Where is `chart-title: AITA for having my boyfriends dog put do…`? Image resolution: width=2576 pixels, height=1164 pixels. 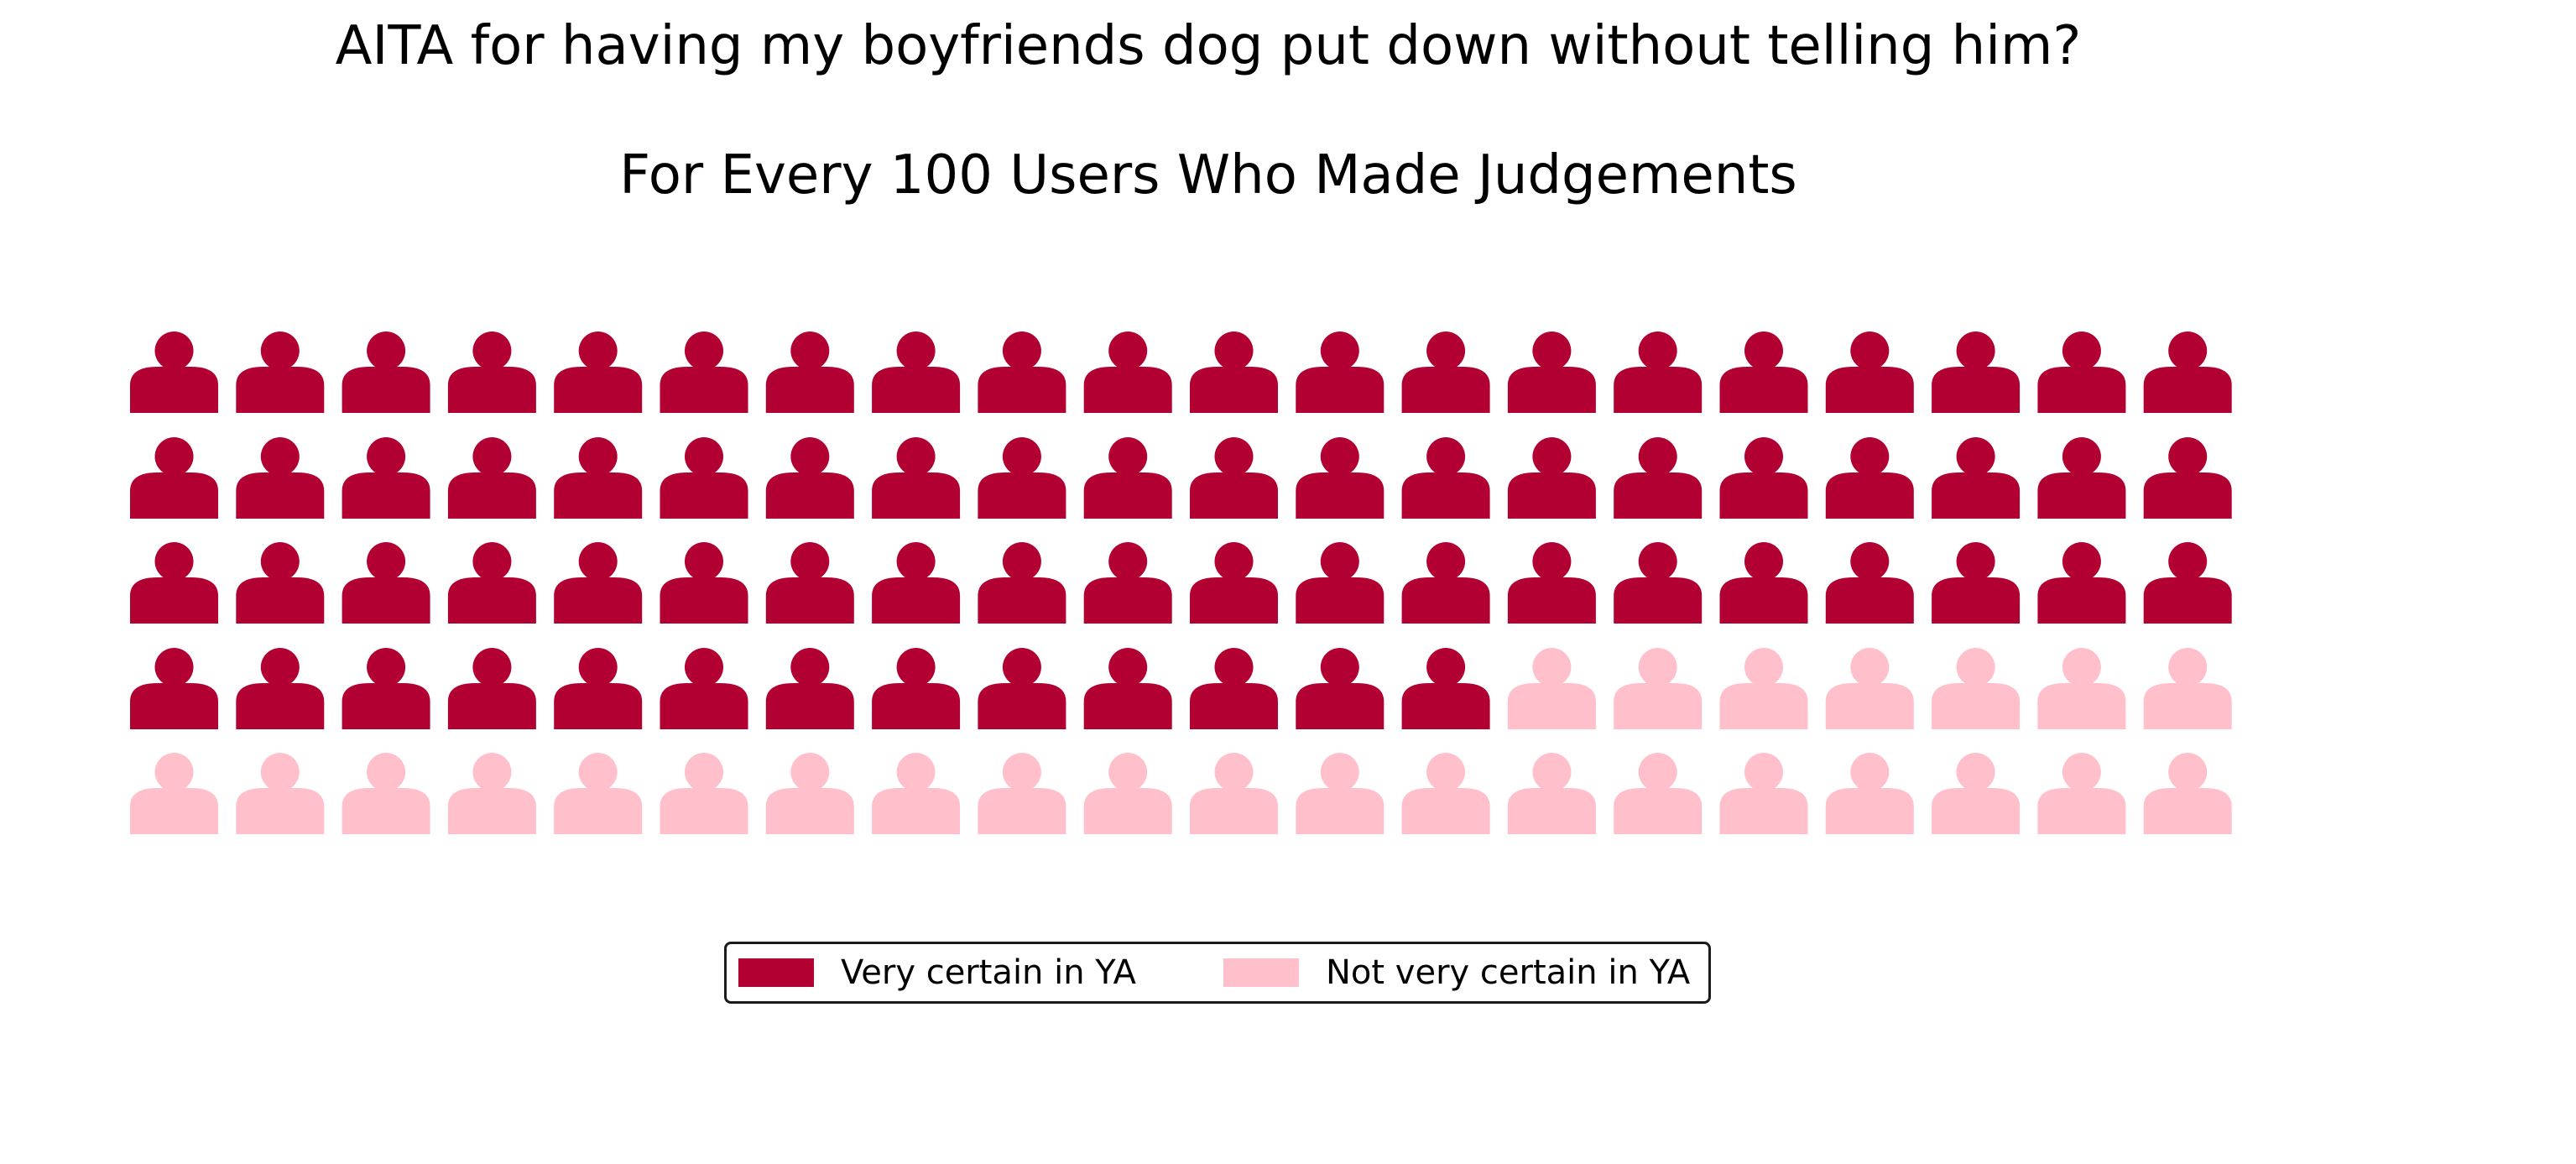
chart-title: AITA for having my boyfriends dog put do… is located at coordinates (1208, 46).